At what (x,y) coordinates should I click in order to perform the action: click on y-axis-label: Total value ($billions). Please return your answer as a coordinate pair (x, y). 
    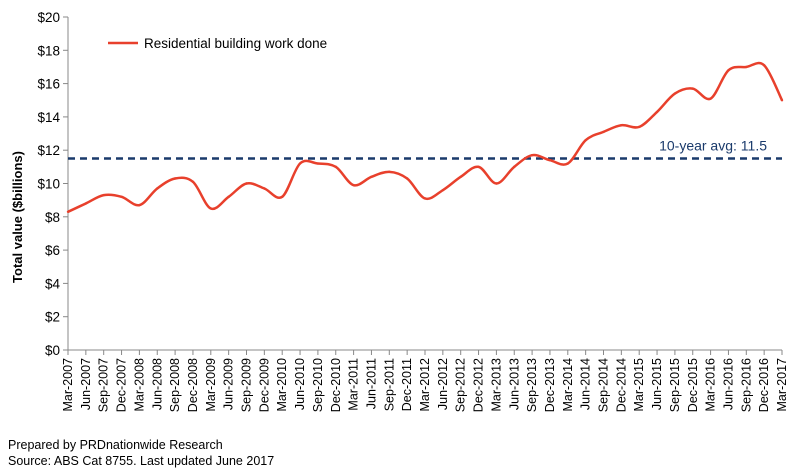
    Looking at the image, I should click on (17, 217).